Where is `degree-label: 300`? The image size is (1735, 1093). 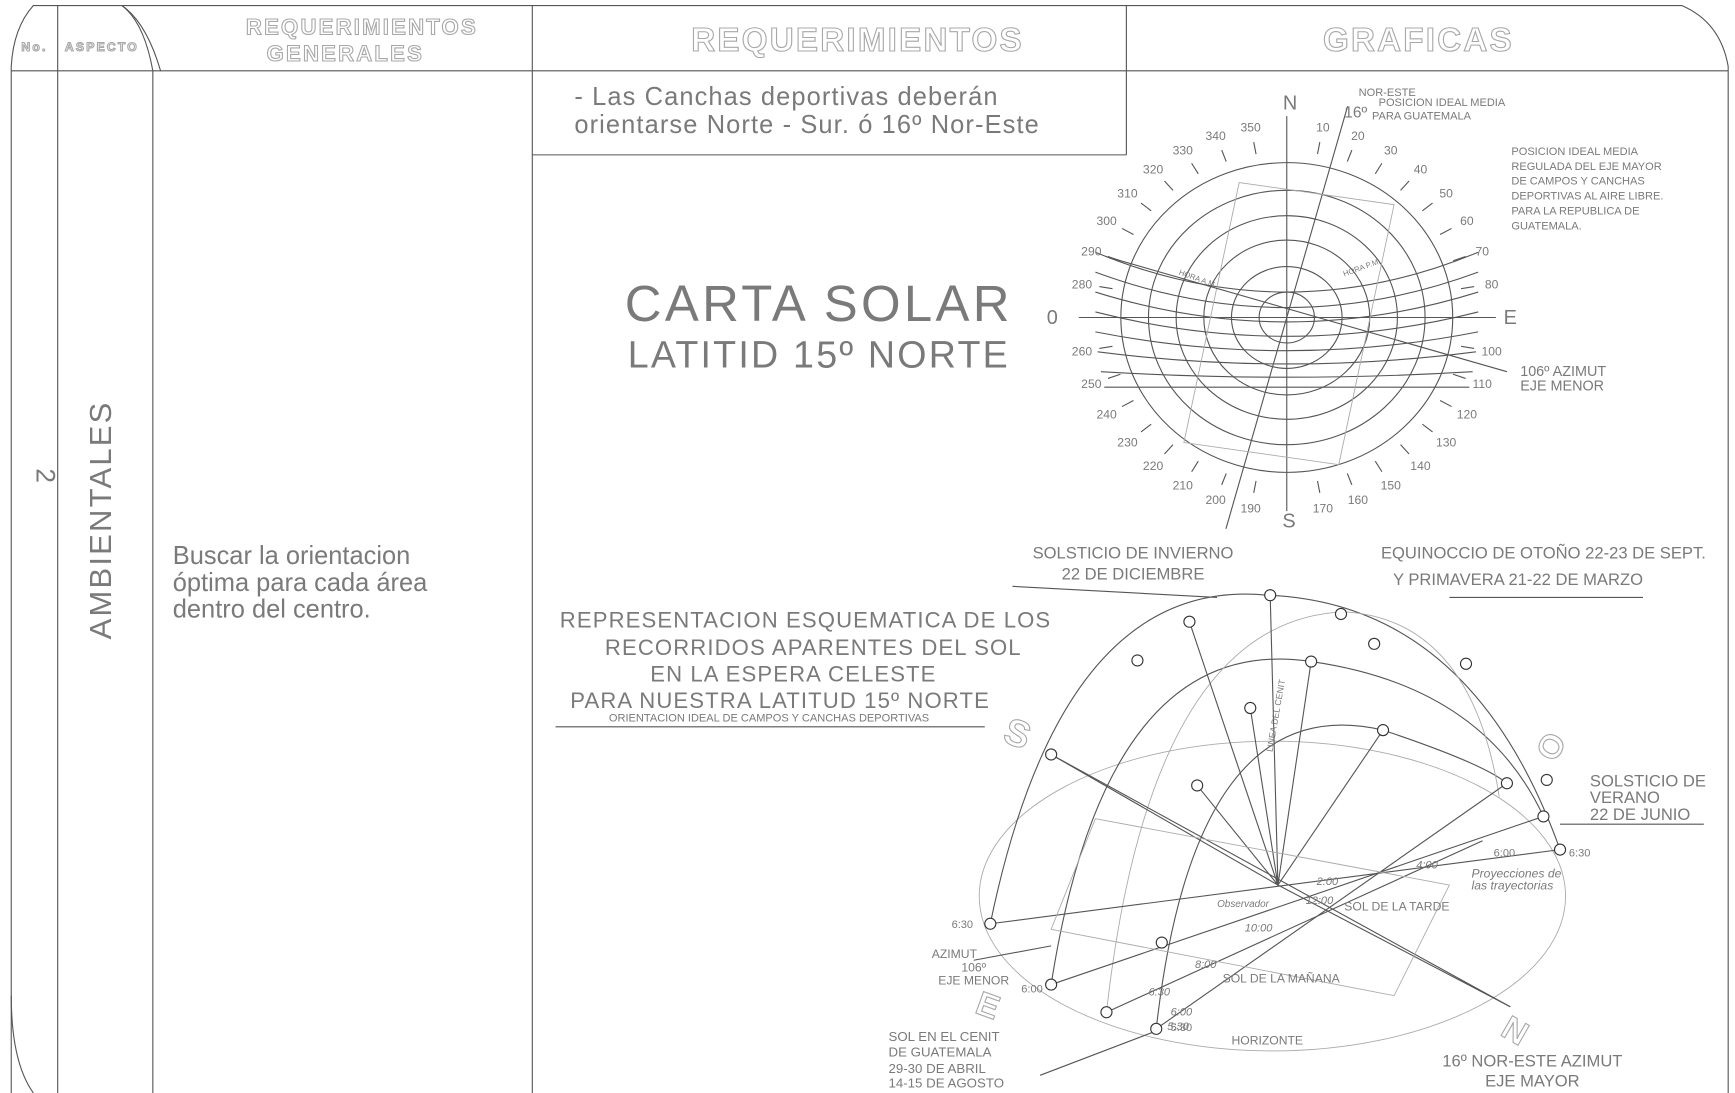
degree-label: 300 is located at coordinates (1107, 221).